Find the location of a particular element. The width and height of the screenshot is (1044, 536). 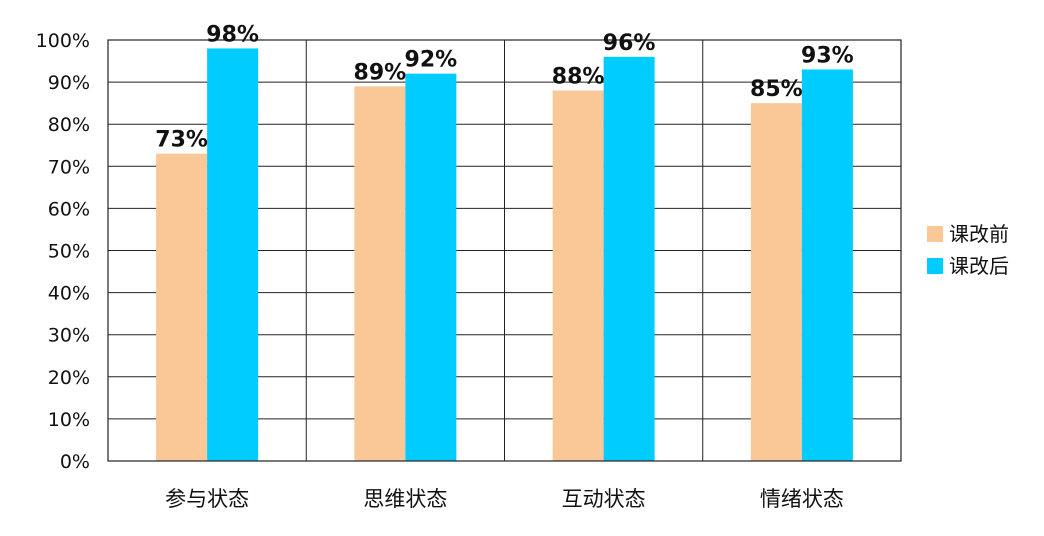

data-label: 73% is located at coordinates (181, 140).